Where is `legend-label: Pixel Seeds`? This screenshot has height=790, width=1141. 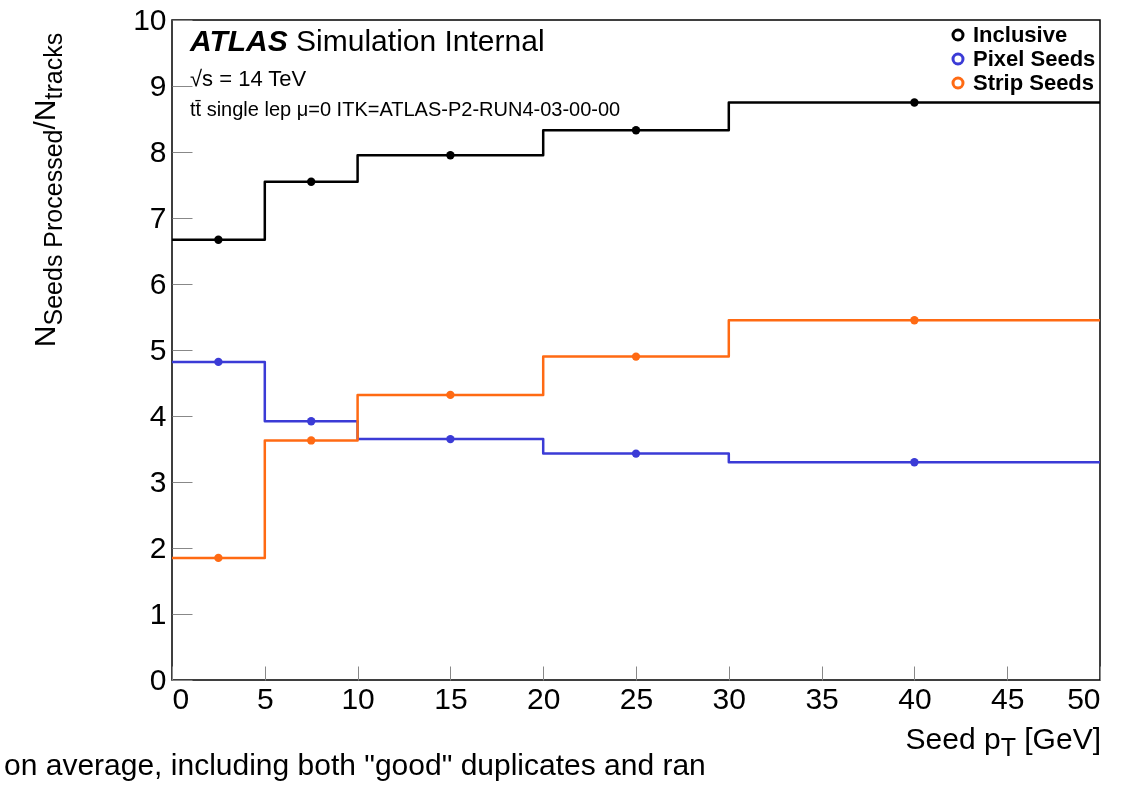 legend-label: Pixel Seeds is located at coordinates (1034, 58).